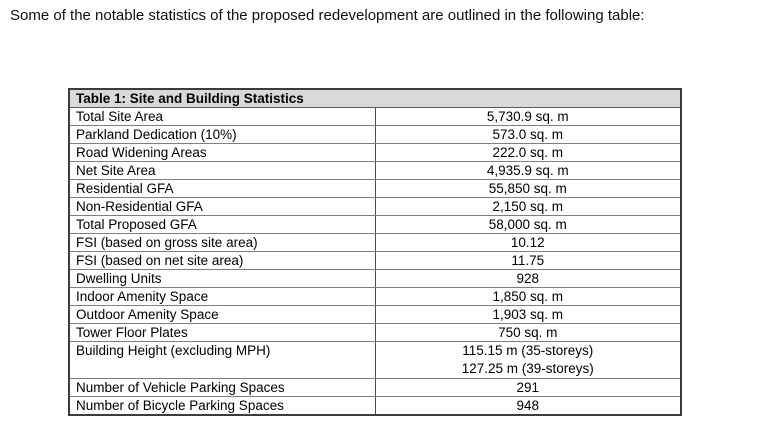 Image resolution: width=783 pixels, height=431 pixels. What do you see at coordinates (222, 260) in the screenshot?
I see `row-label: FSI (based on net site area)` at bounding box center [222, 260].